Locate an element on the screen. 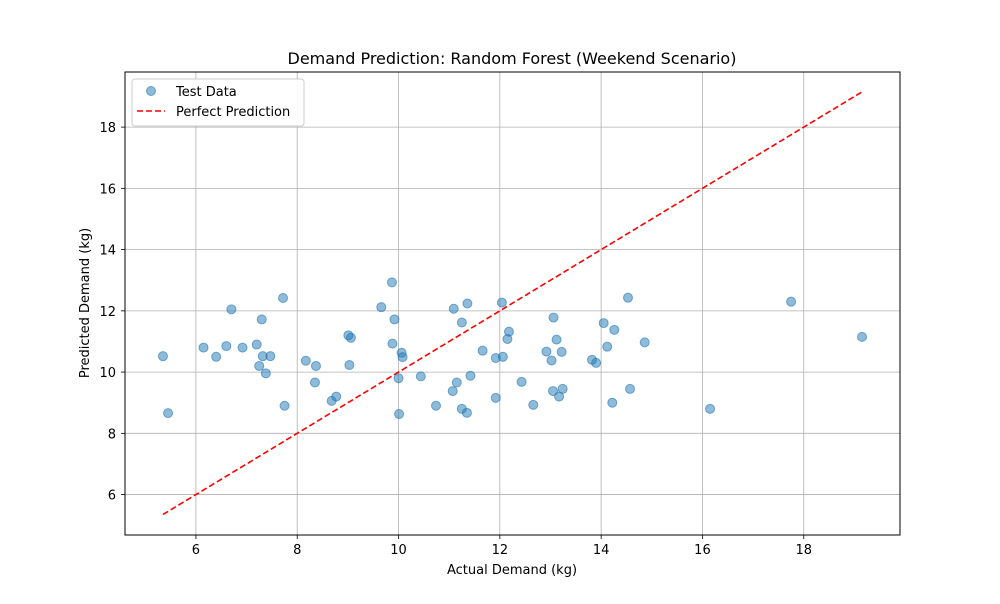 Image resolution: width=1000 pixels, height=604 pixels. y-axis-label: Predicted Demand (kg) is located at coordinates (85, 303).